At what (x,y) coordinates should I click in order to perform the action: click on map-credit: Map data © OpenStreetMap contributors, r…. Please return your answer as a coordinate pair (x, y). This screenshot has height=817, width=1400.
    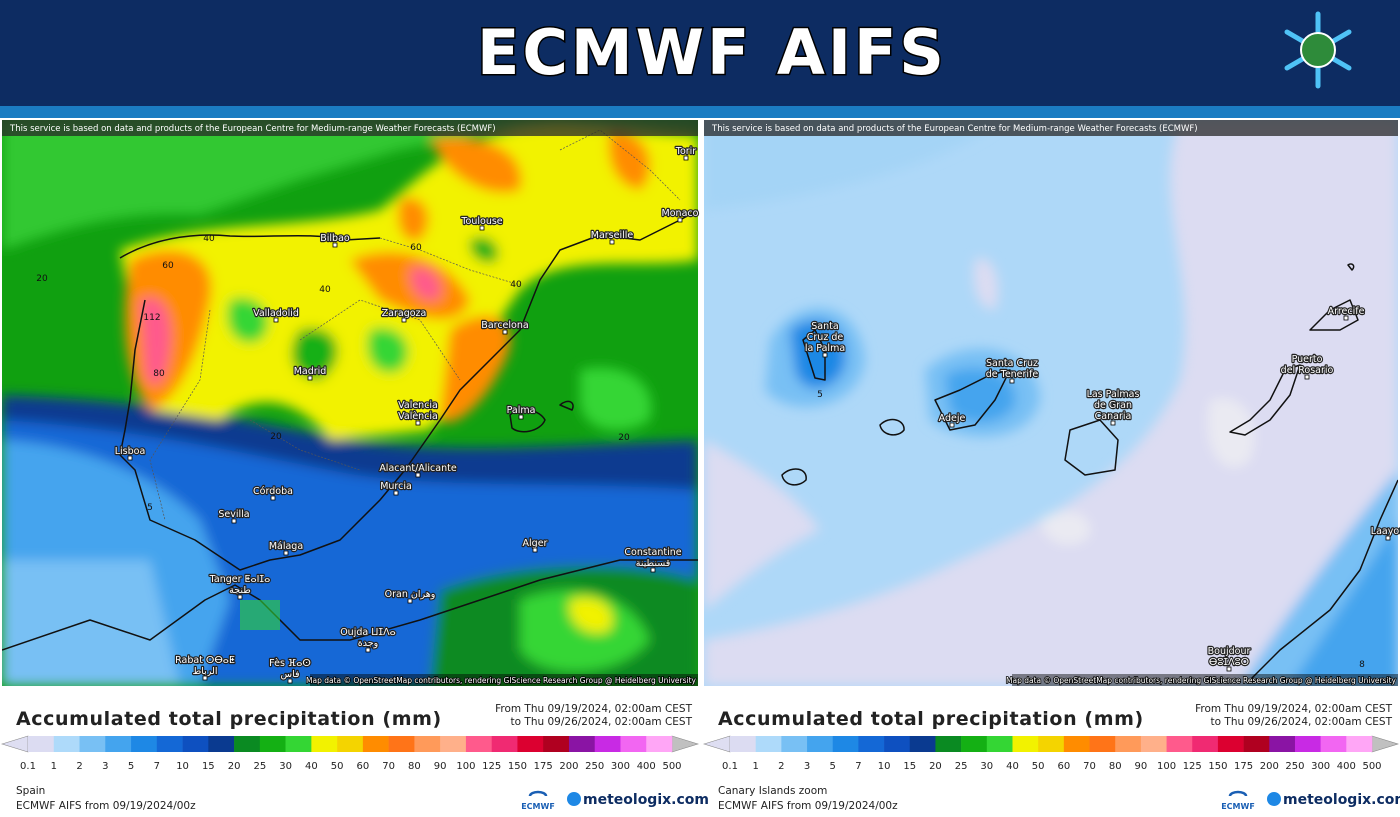
    Looking at the image, I should click on (1201, 680).